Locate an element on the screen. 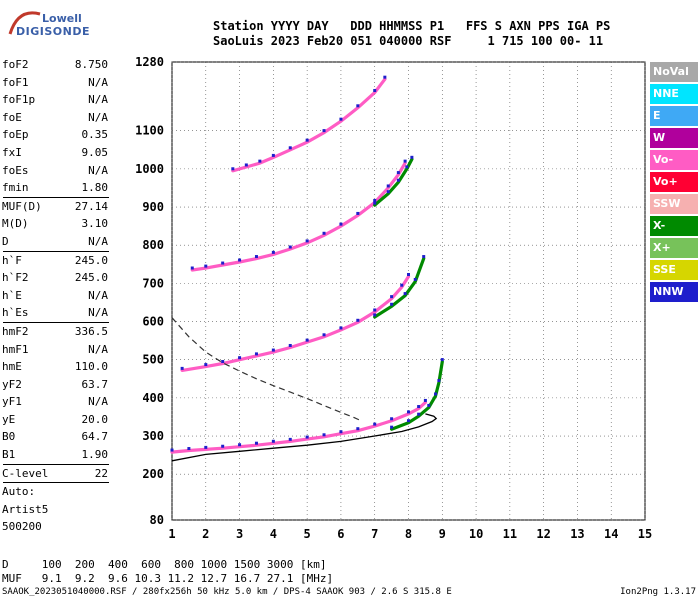 The width and height of the screenshot is (700, 600). param-label: foE is located at coordinates (12, 117).